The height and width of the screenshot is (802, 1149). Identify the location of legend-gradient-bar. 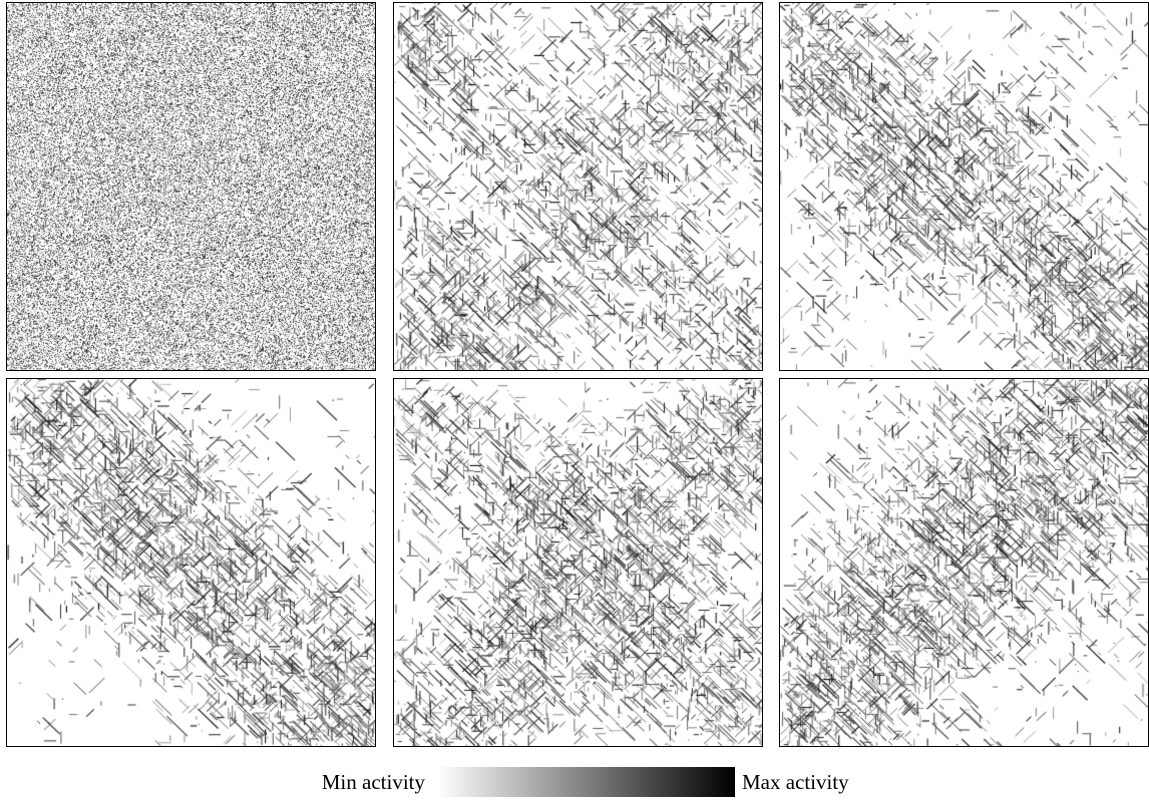
(586, 782).